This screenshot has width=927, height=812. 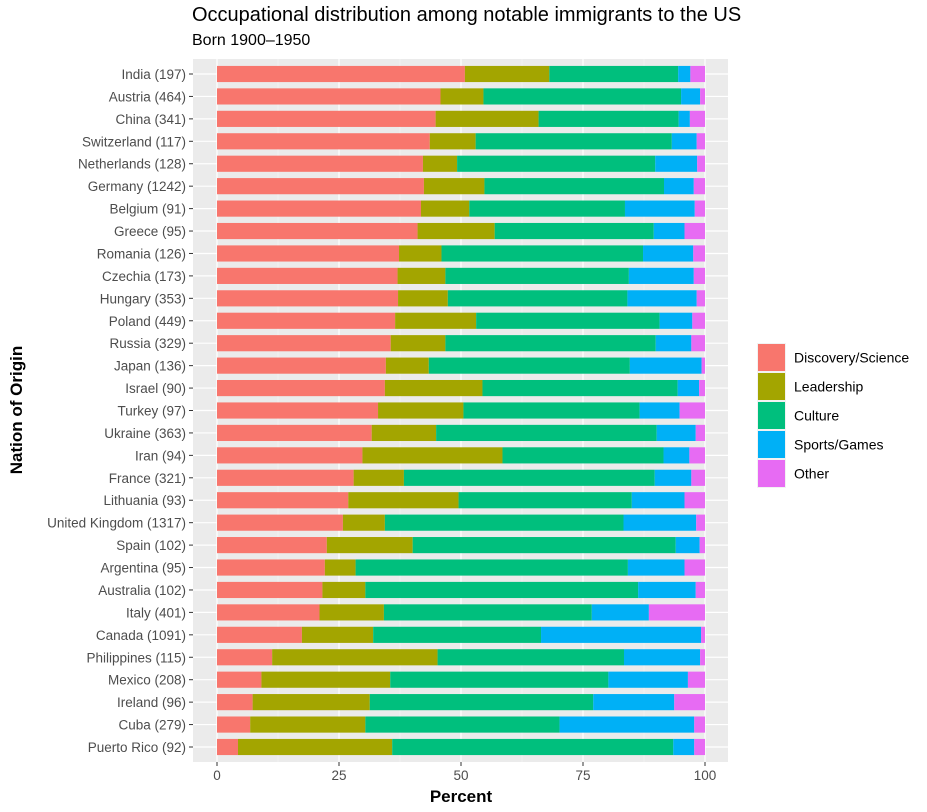 What do you see at coordinates (151, 702) in the screenshot?
I see `y-tick-label: Ireland (96)` at bounding box center [151, 702].